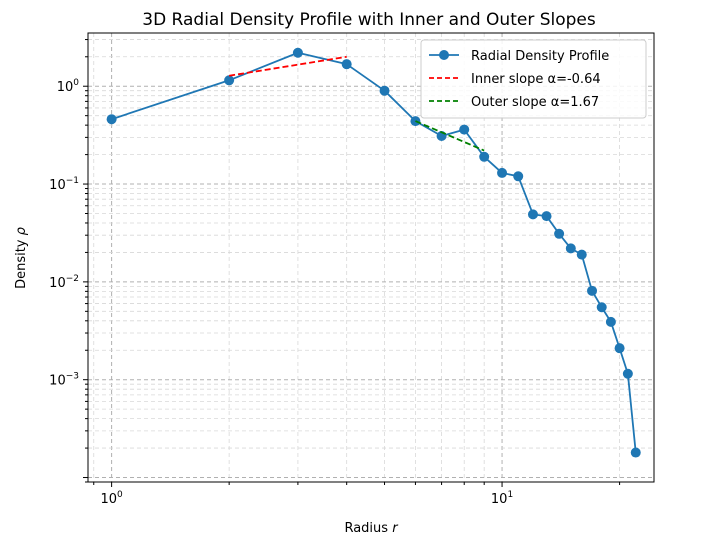 The width and height of the screenshot is (723, 542). What do you see at coordinates (395, 528) in the screenshot?
I see `x-axis-label-var: r` at bounding box center [395, 528].